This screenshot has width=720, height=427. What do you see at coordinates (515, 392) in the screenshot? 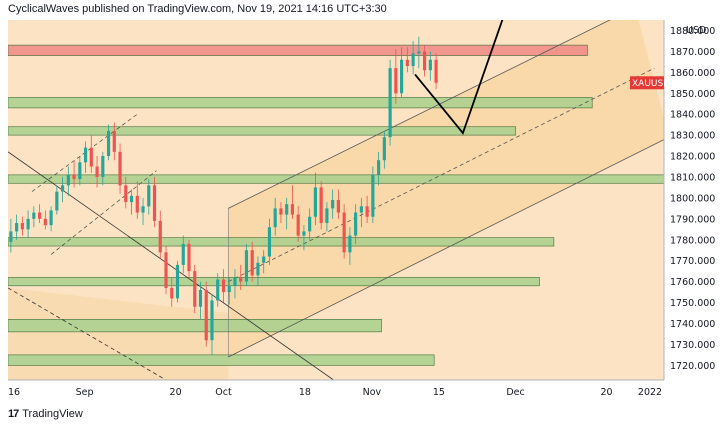
I see `time-tick-label: Dec` at bounding box center [515, 392].